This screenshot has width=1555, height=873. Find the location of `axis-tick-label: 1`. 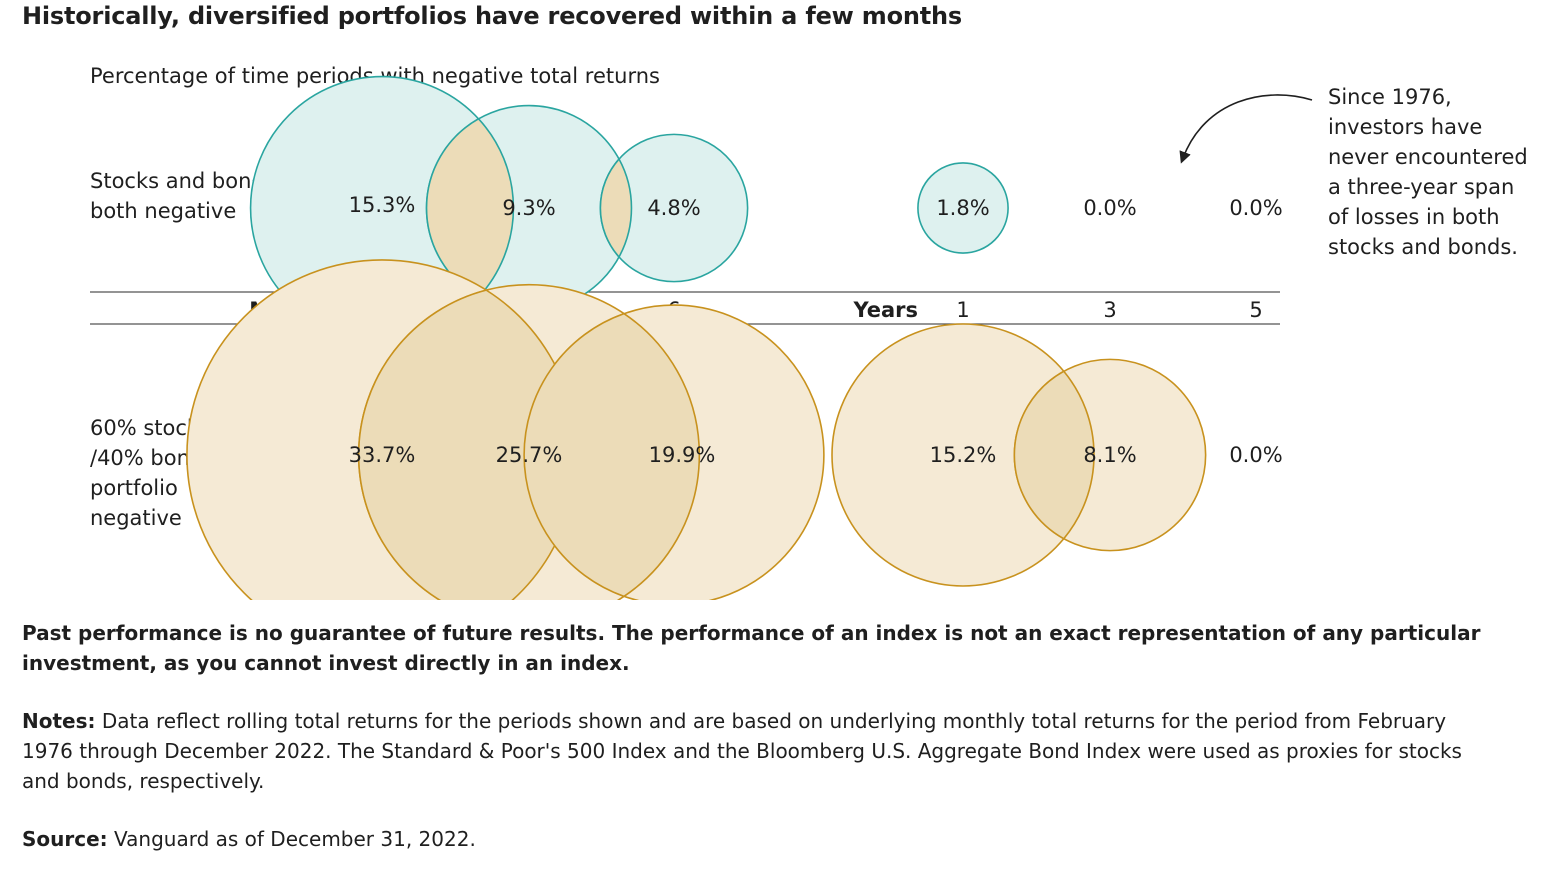

axis-tick-label: 1 is located at coordinates (962, 310).